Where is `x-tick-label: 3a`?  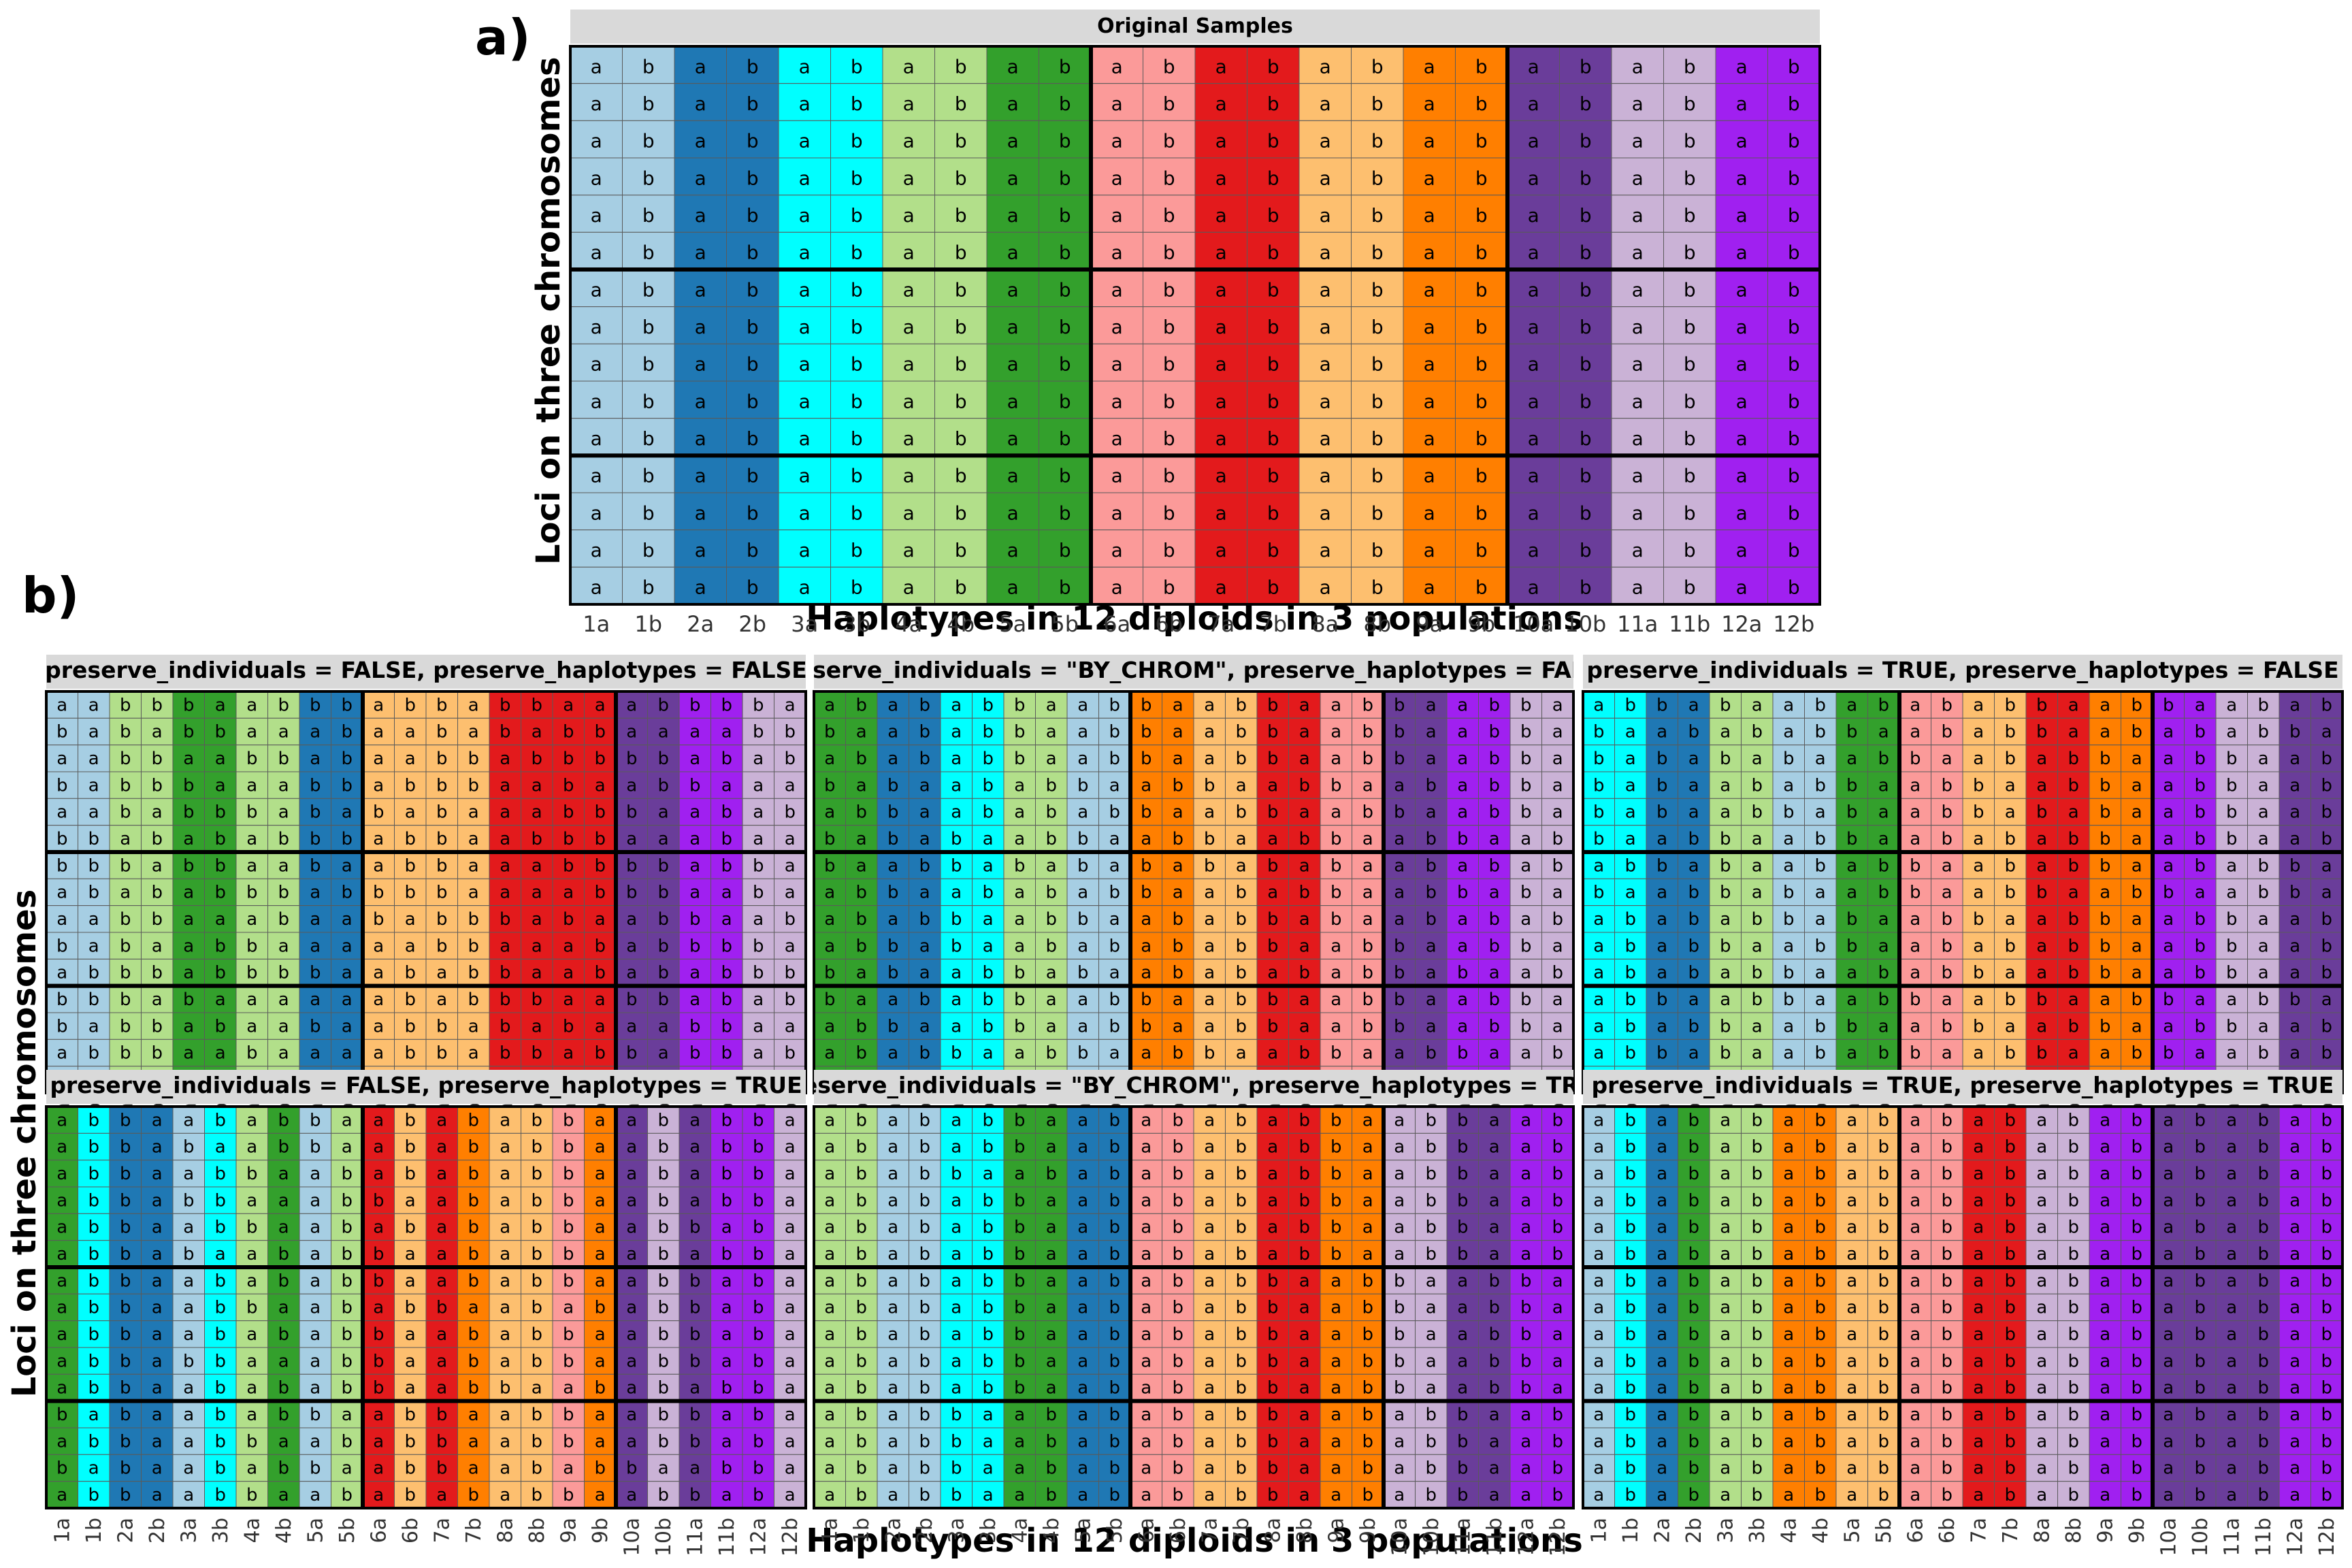 x-tick-label: 3a is located at coordinates (804, 624).